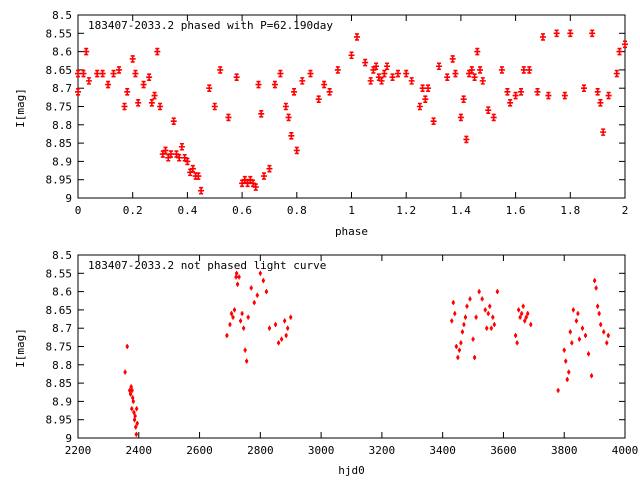  Describe the element at coordinates (406, 210) in the screenshot. I see `x-tick-label: 1.2` at that location.